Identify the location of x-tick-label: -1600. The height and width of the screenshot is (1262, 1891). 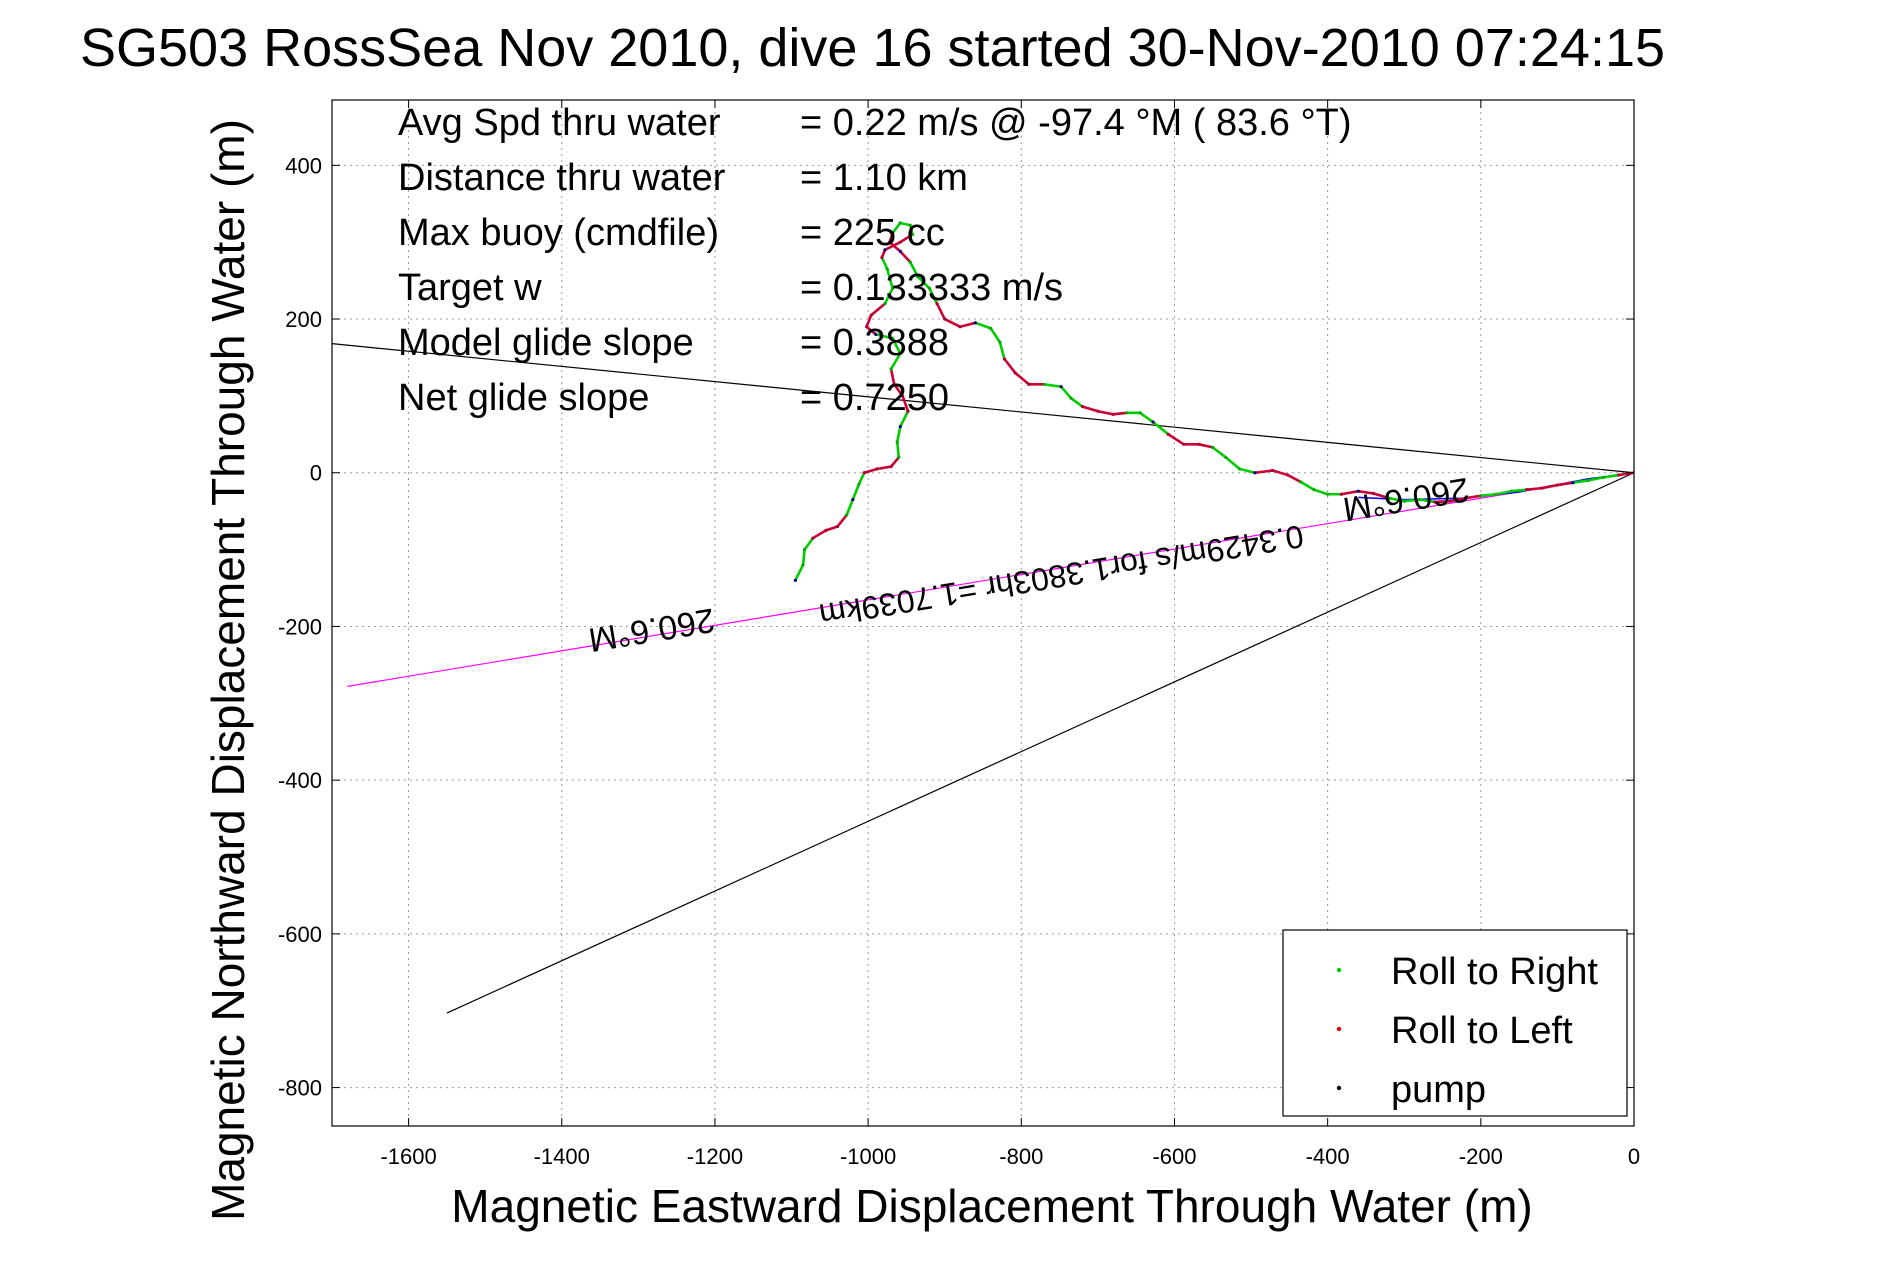
(408, 1156).